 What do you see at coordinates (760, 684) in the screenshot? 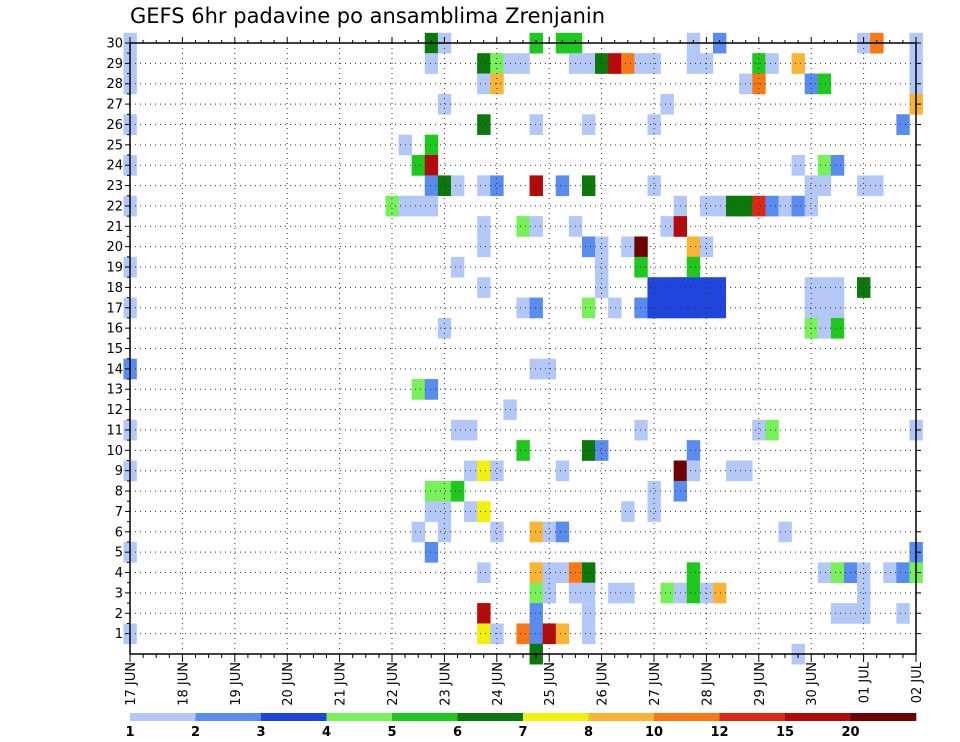
I see `x-tick-label: 29 JUN` at bounding box center [760, 684].